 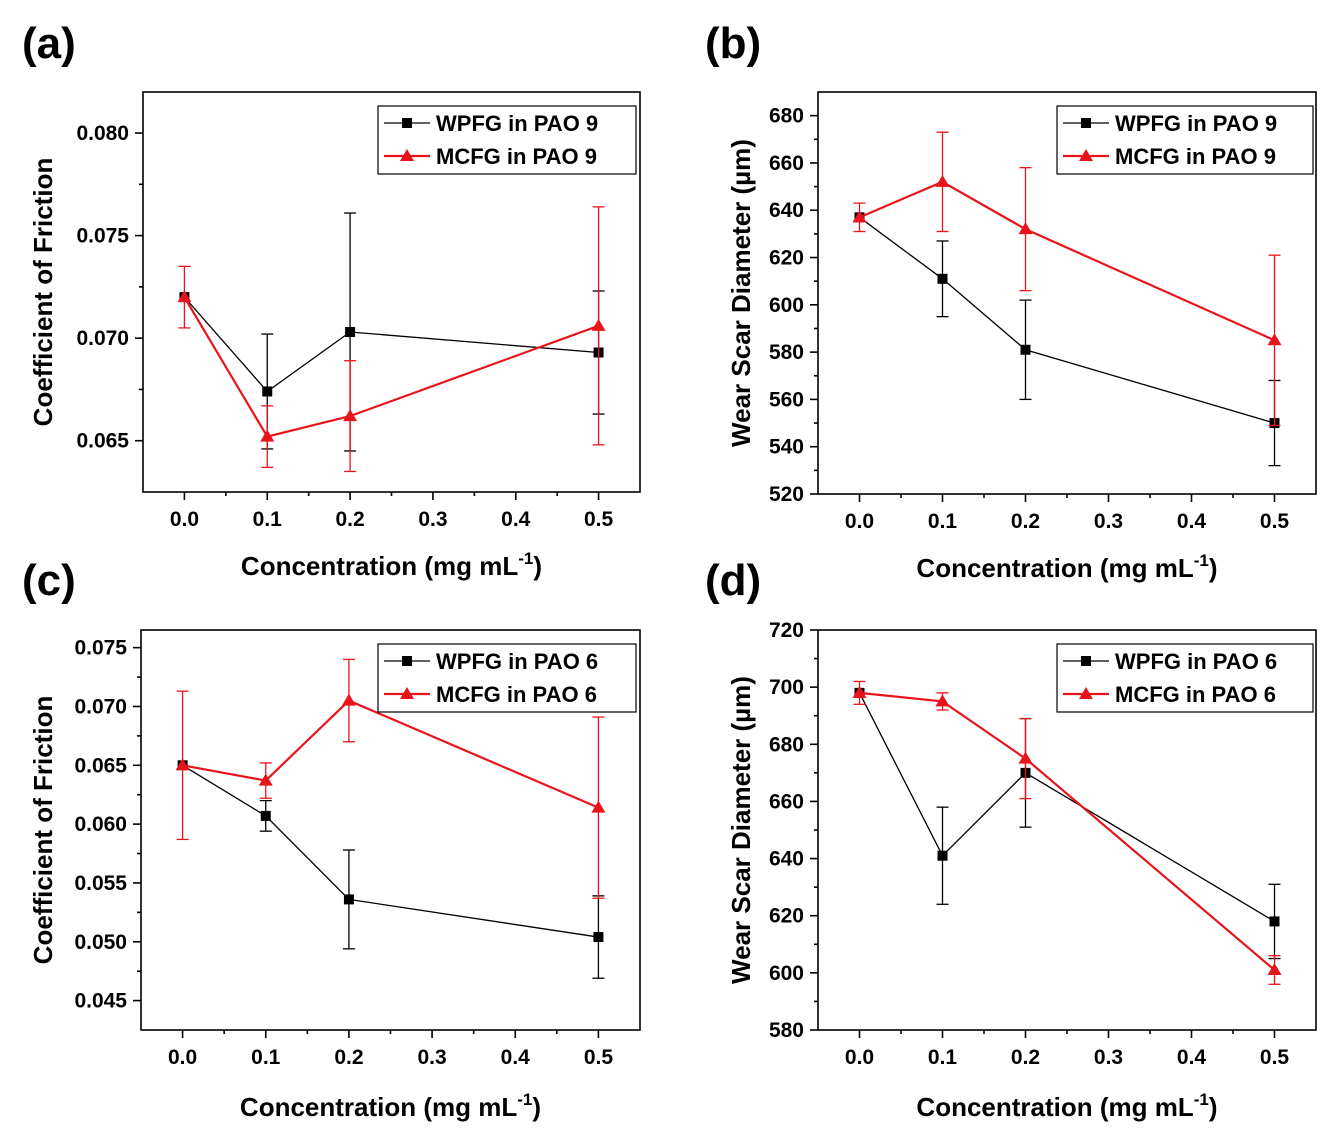 What do you see at coordinates (43, 830) in the screenshot?
I see `y-axis-title: Coefficient of Friction` at bounding box center [43, 830].